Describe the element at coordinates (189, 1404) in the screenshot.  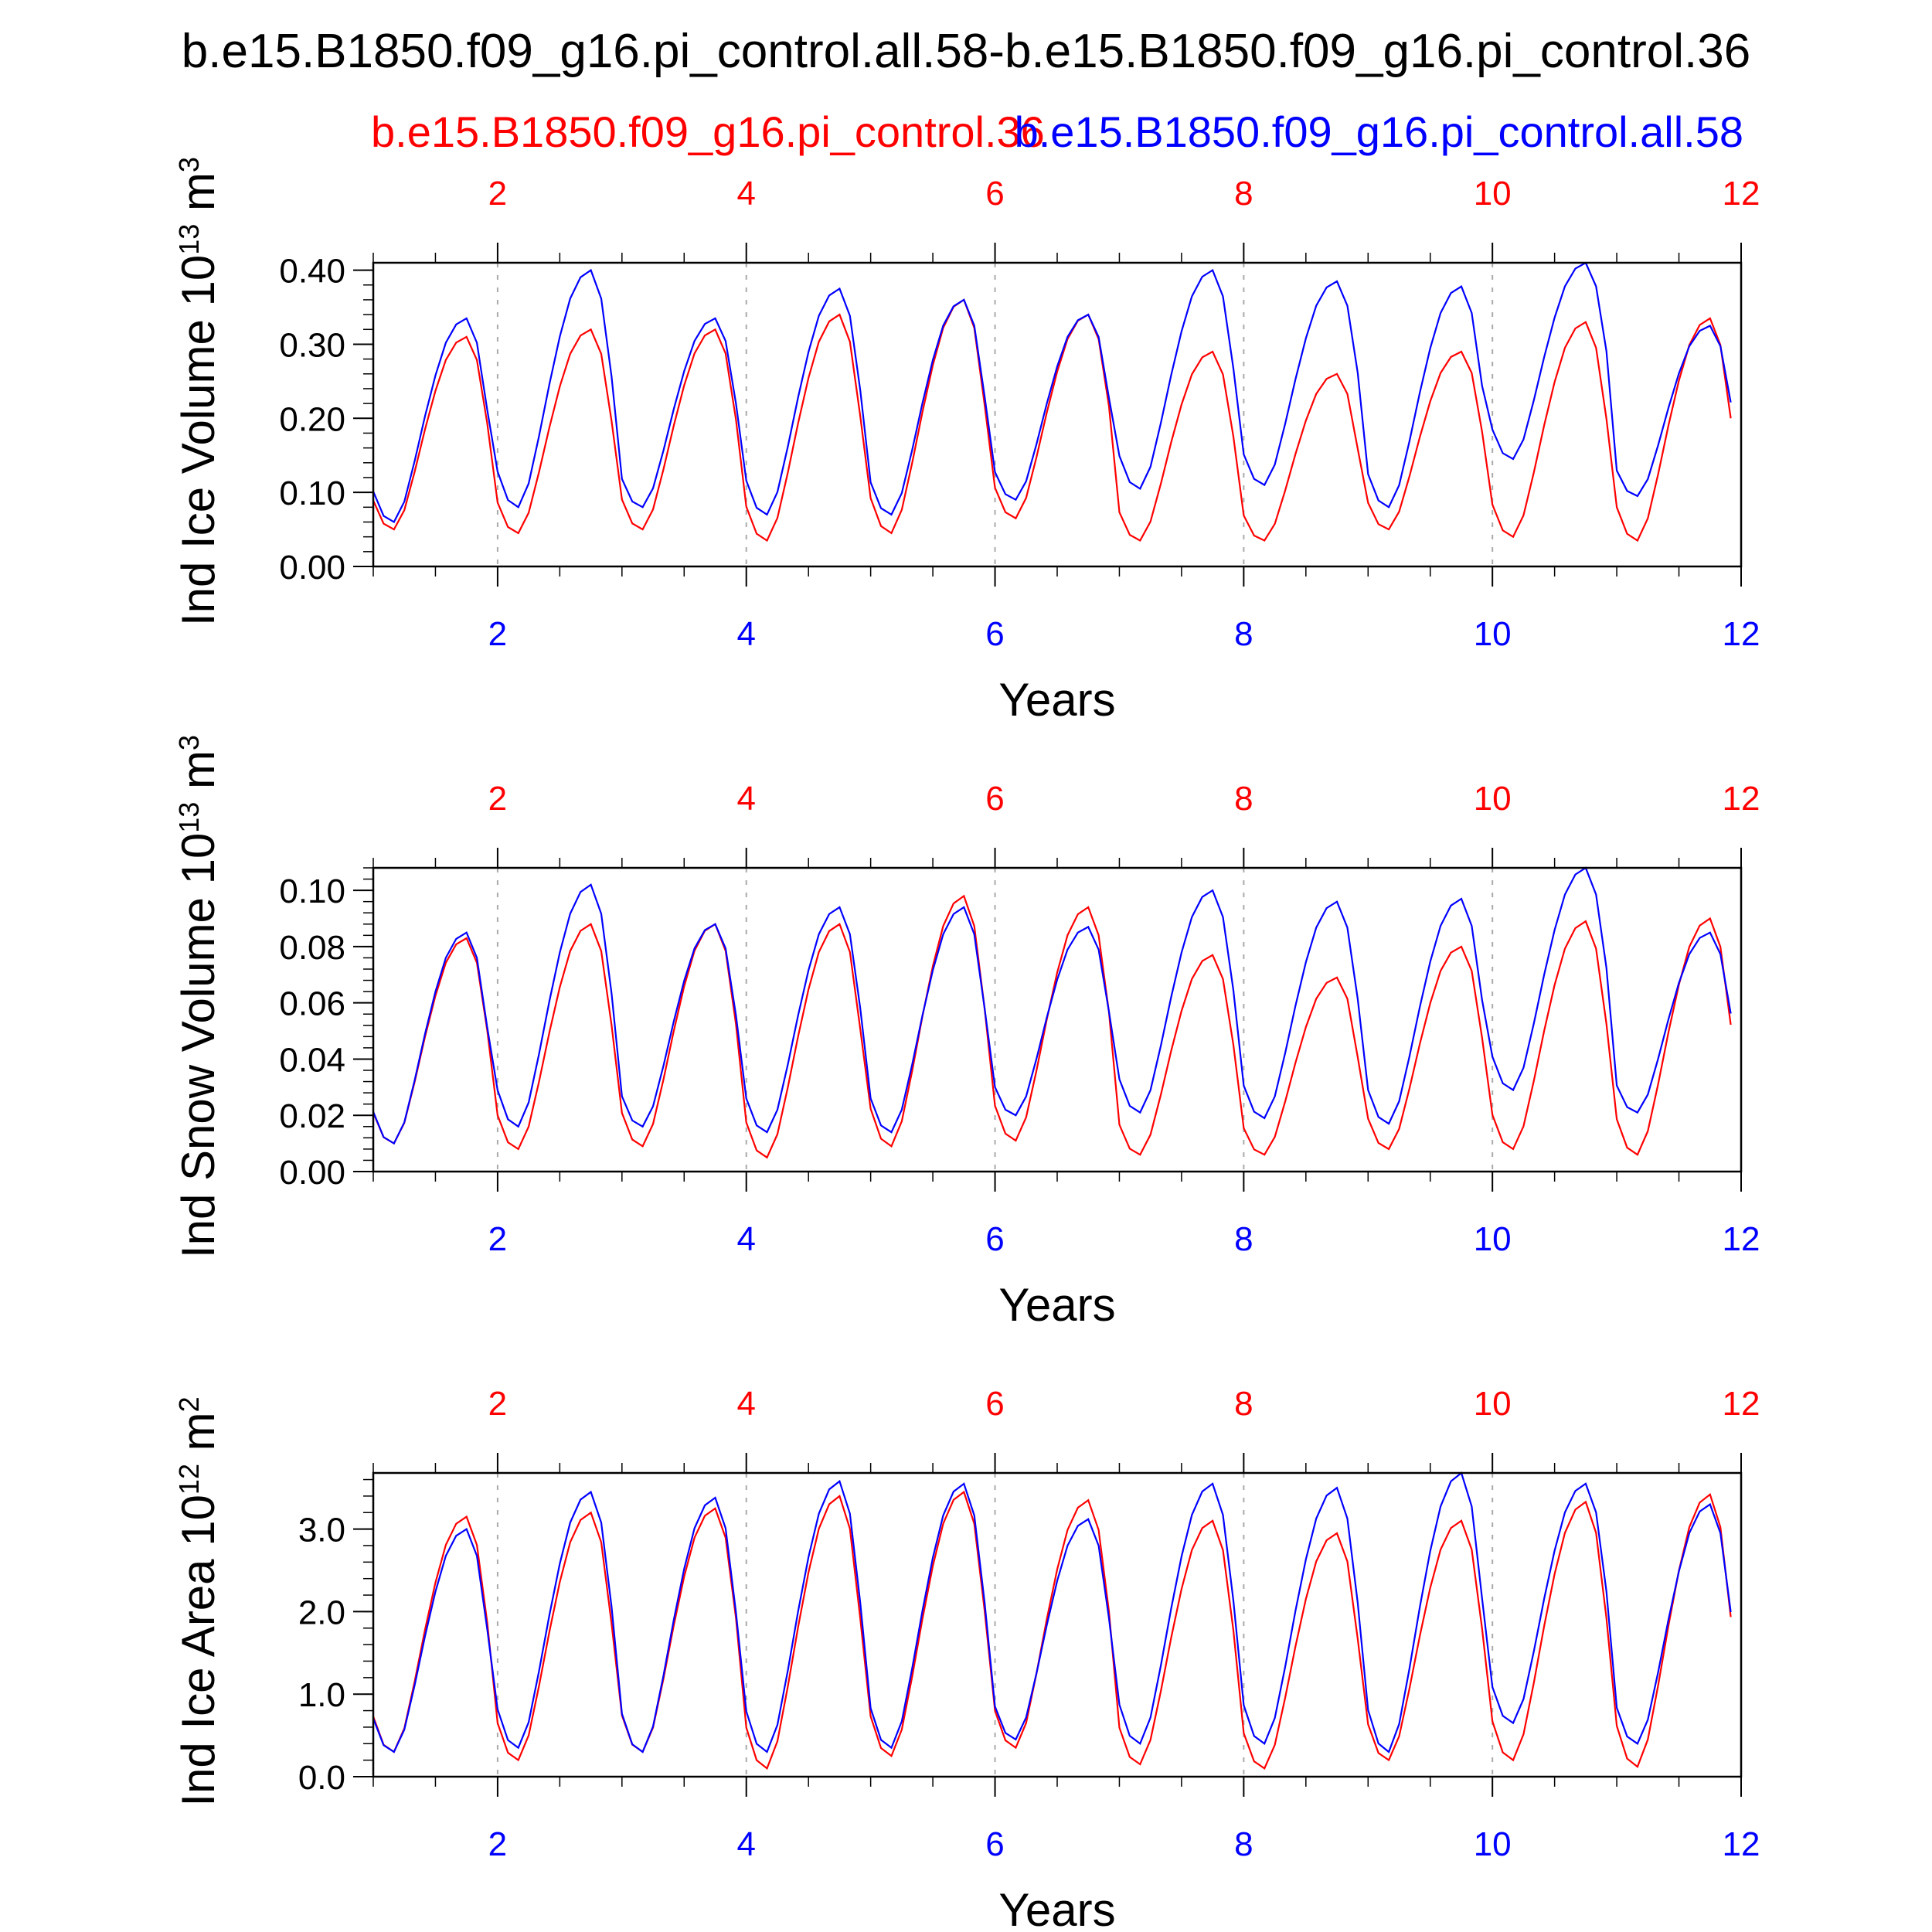
I see `y-axis-label-superscript: 2` at that location.